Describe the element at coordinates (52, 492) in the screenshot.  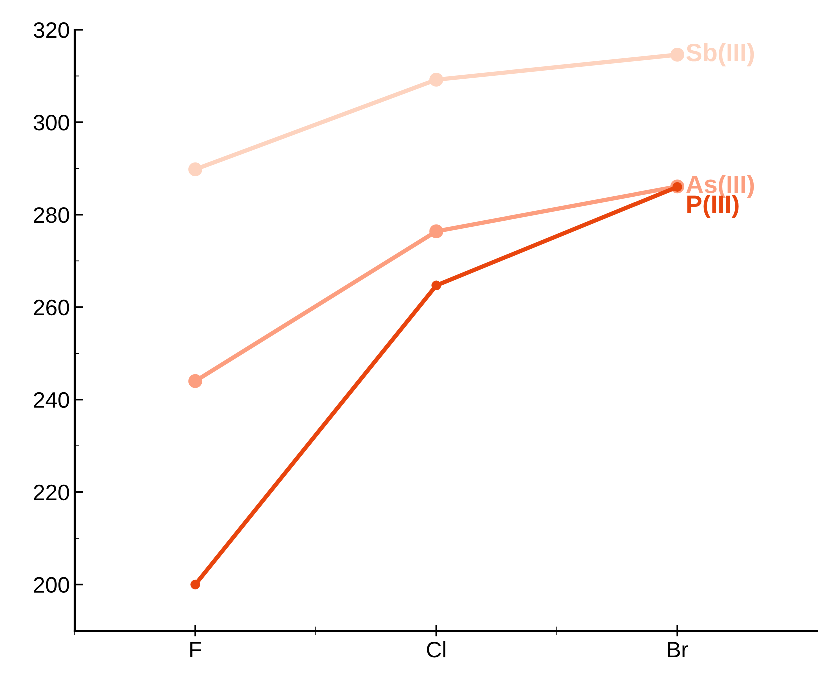
I see `y-tick-label: 220` at that location.